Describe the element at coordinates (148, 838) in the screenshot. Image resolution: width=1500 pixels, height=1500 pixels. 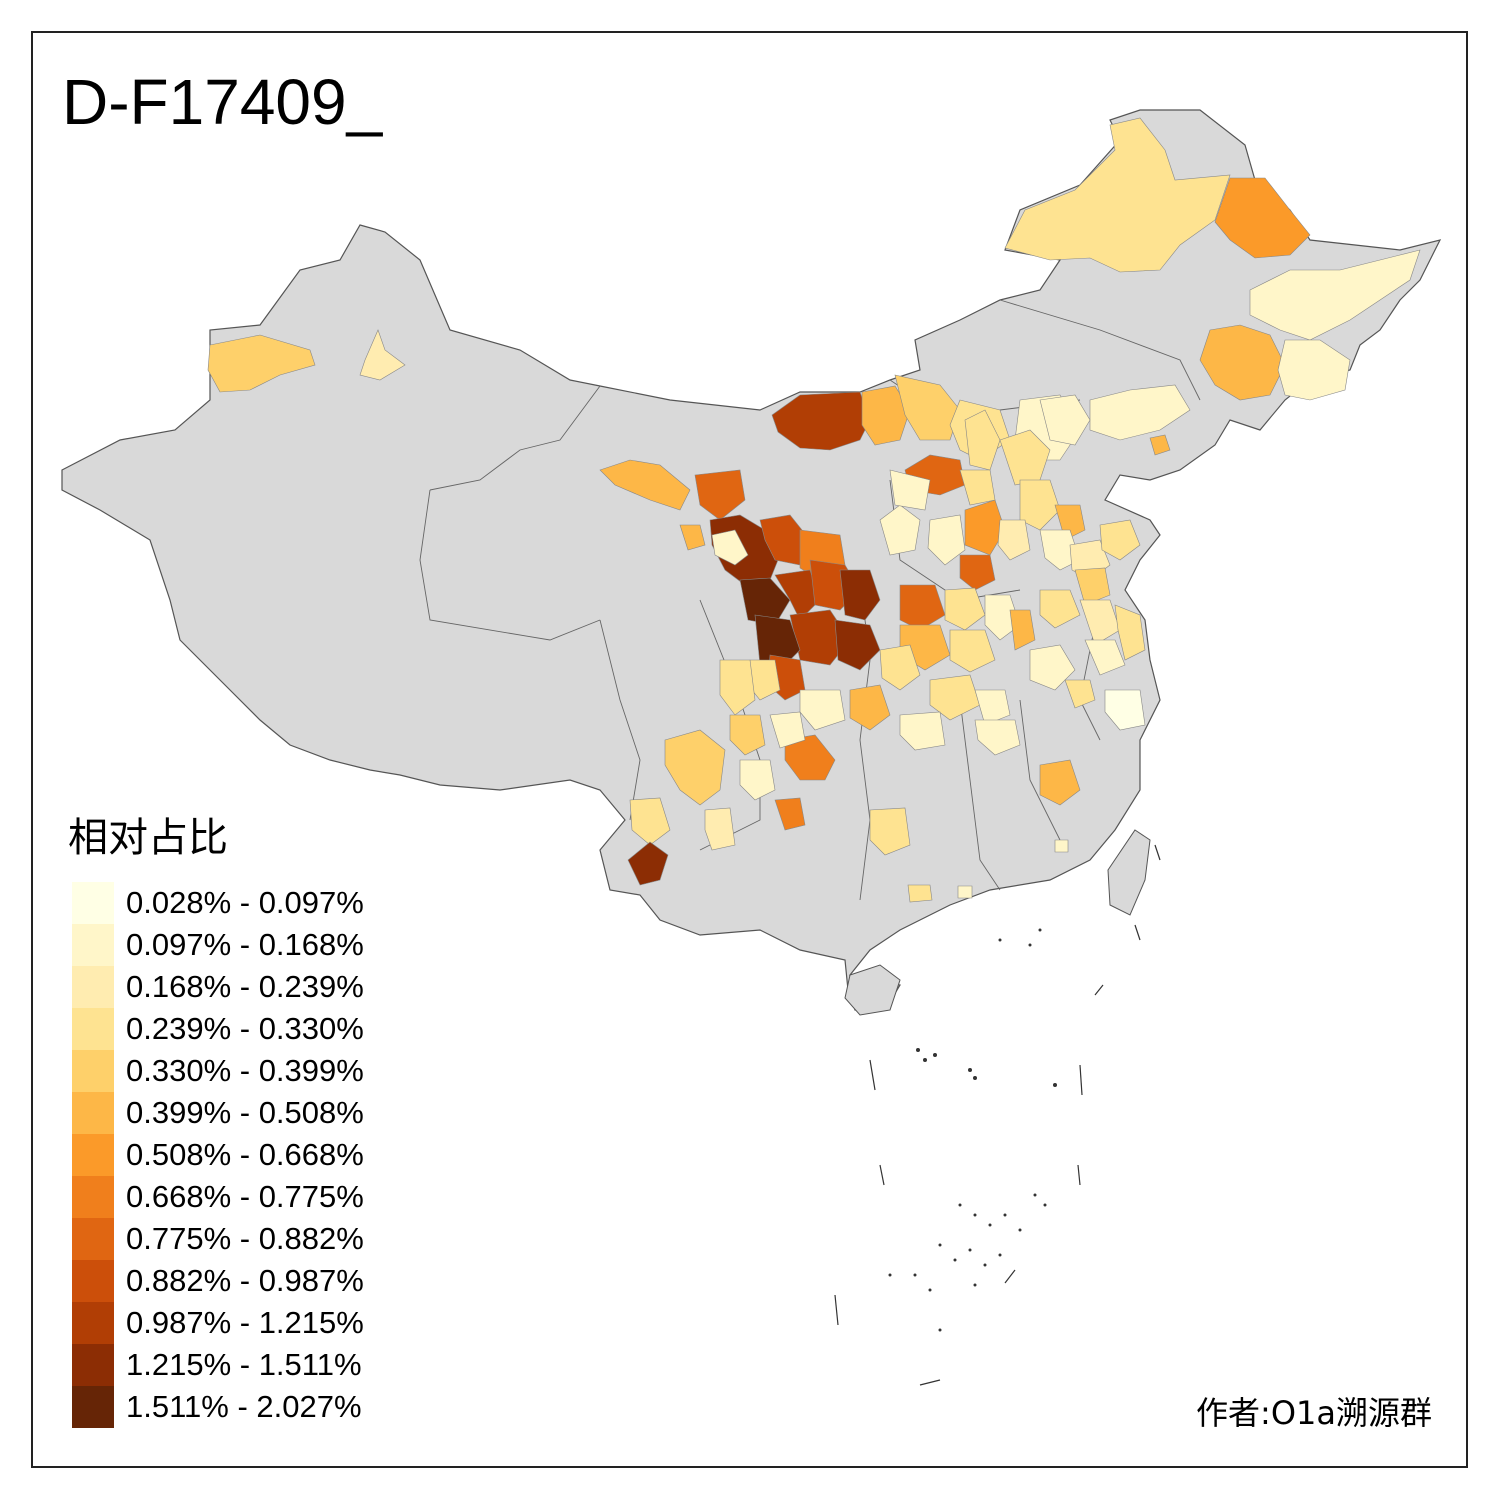
I see `legend-title: 相对占比` at that location.